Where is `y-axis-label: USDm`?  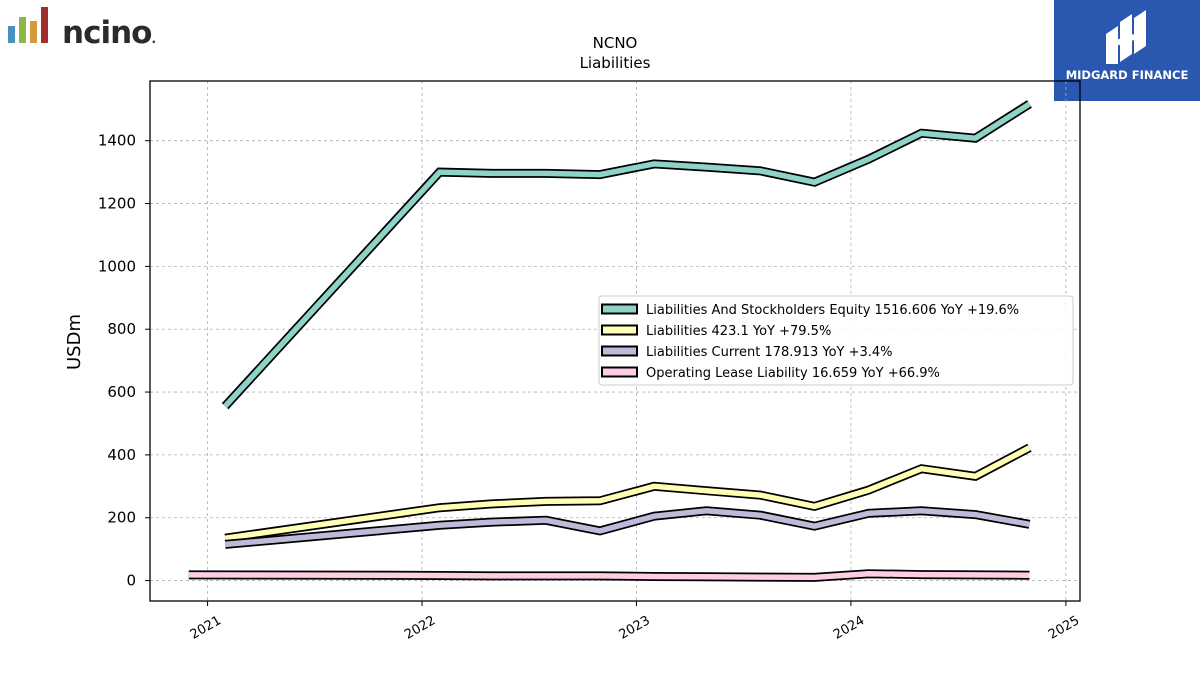
y-axis-label: USDm is located at coordinates (74, 342).